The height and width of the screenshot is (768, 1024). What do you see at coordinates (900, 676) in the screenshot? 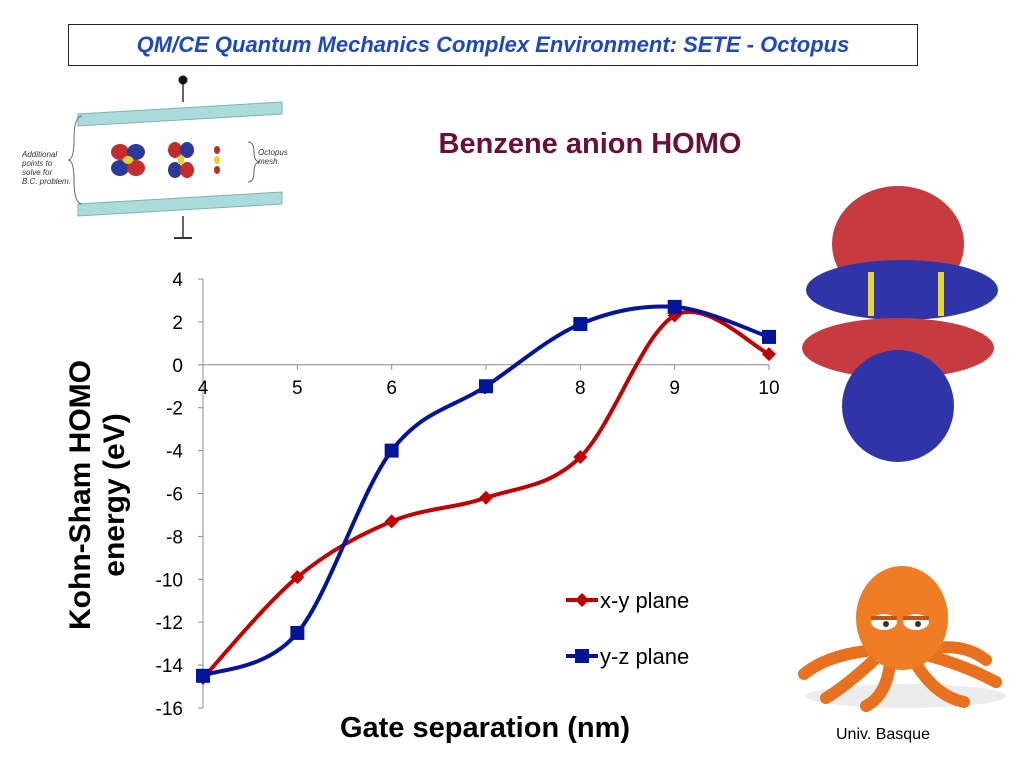
I see `mascot-tentacles` at bounding box center [900, 676].